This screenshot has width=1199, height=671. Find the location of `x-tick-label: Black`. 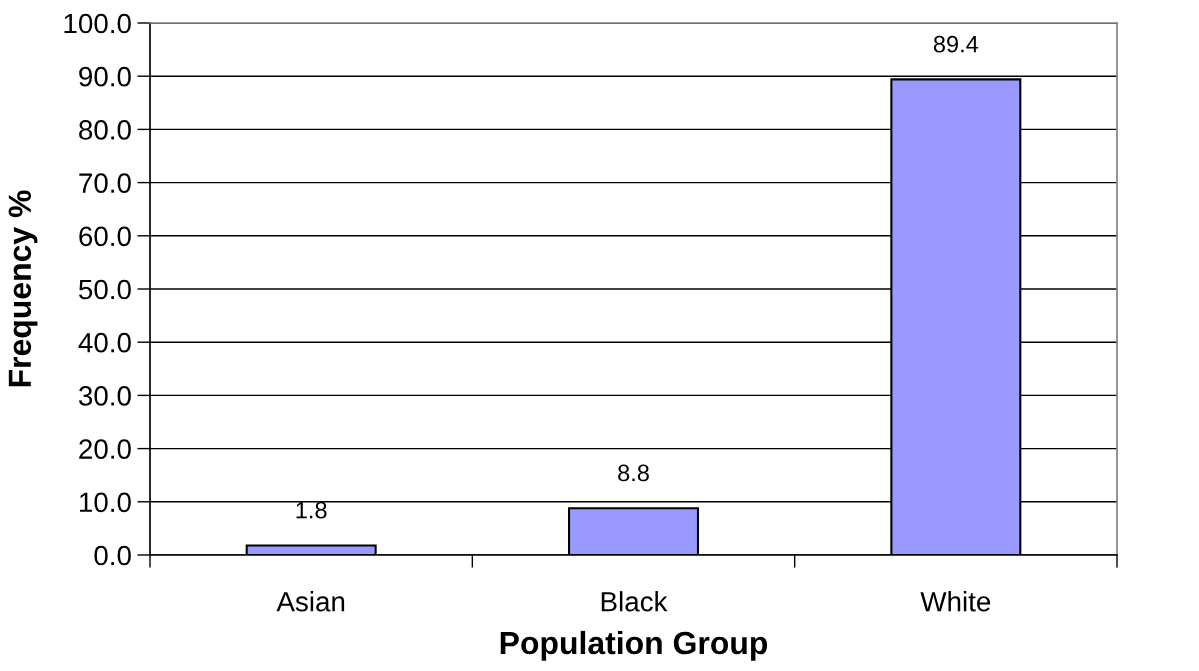

x-tick-label: Black is located at coordinates (634, 601).